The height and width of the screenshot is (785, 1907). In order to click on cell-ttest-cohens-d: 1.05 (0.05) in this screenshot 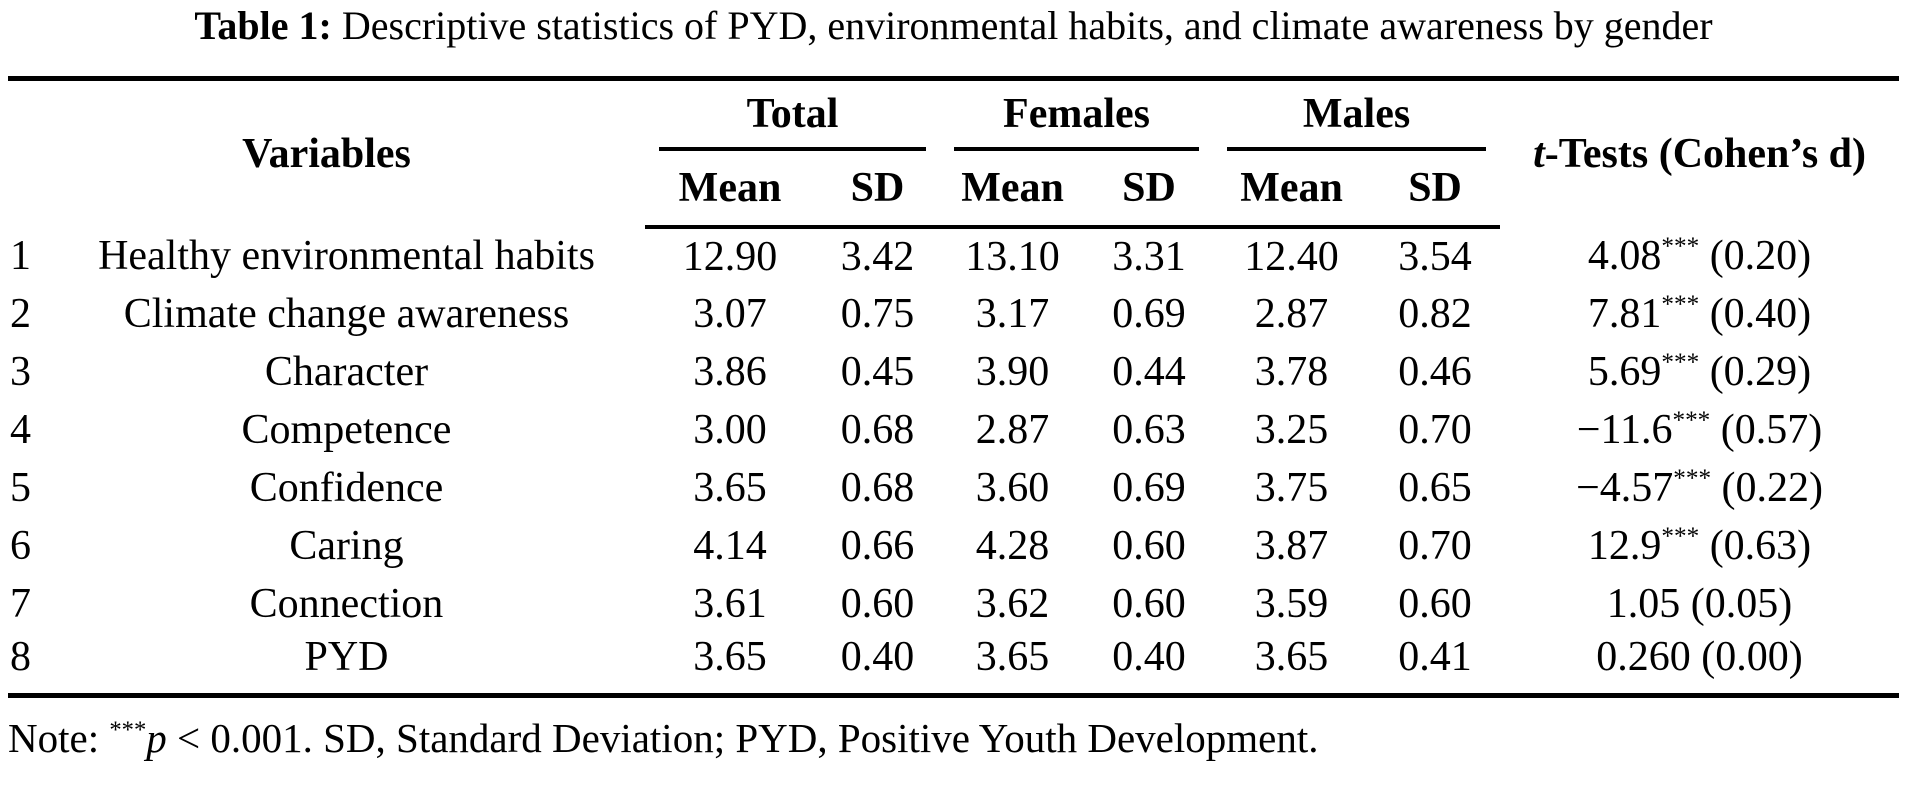, I will do `click(1699, 604)`.